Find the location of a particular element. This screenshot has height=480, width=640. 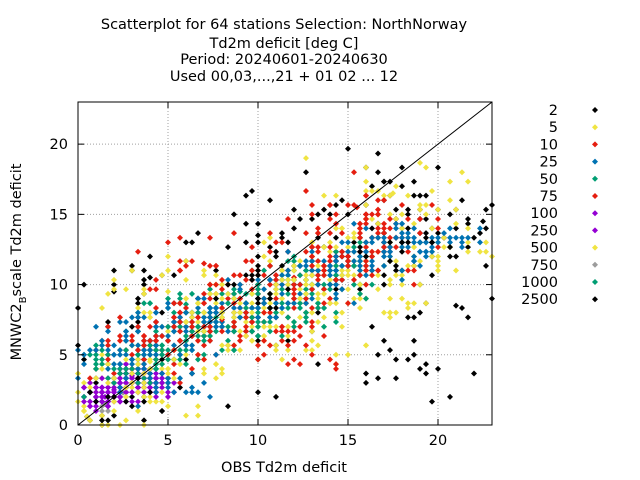

title-line-4: Used 00,03,...,21 + 01 02 ... 12 is located at coordinates (284, 77).